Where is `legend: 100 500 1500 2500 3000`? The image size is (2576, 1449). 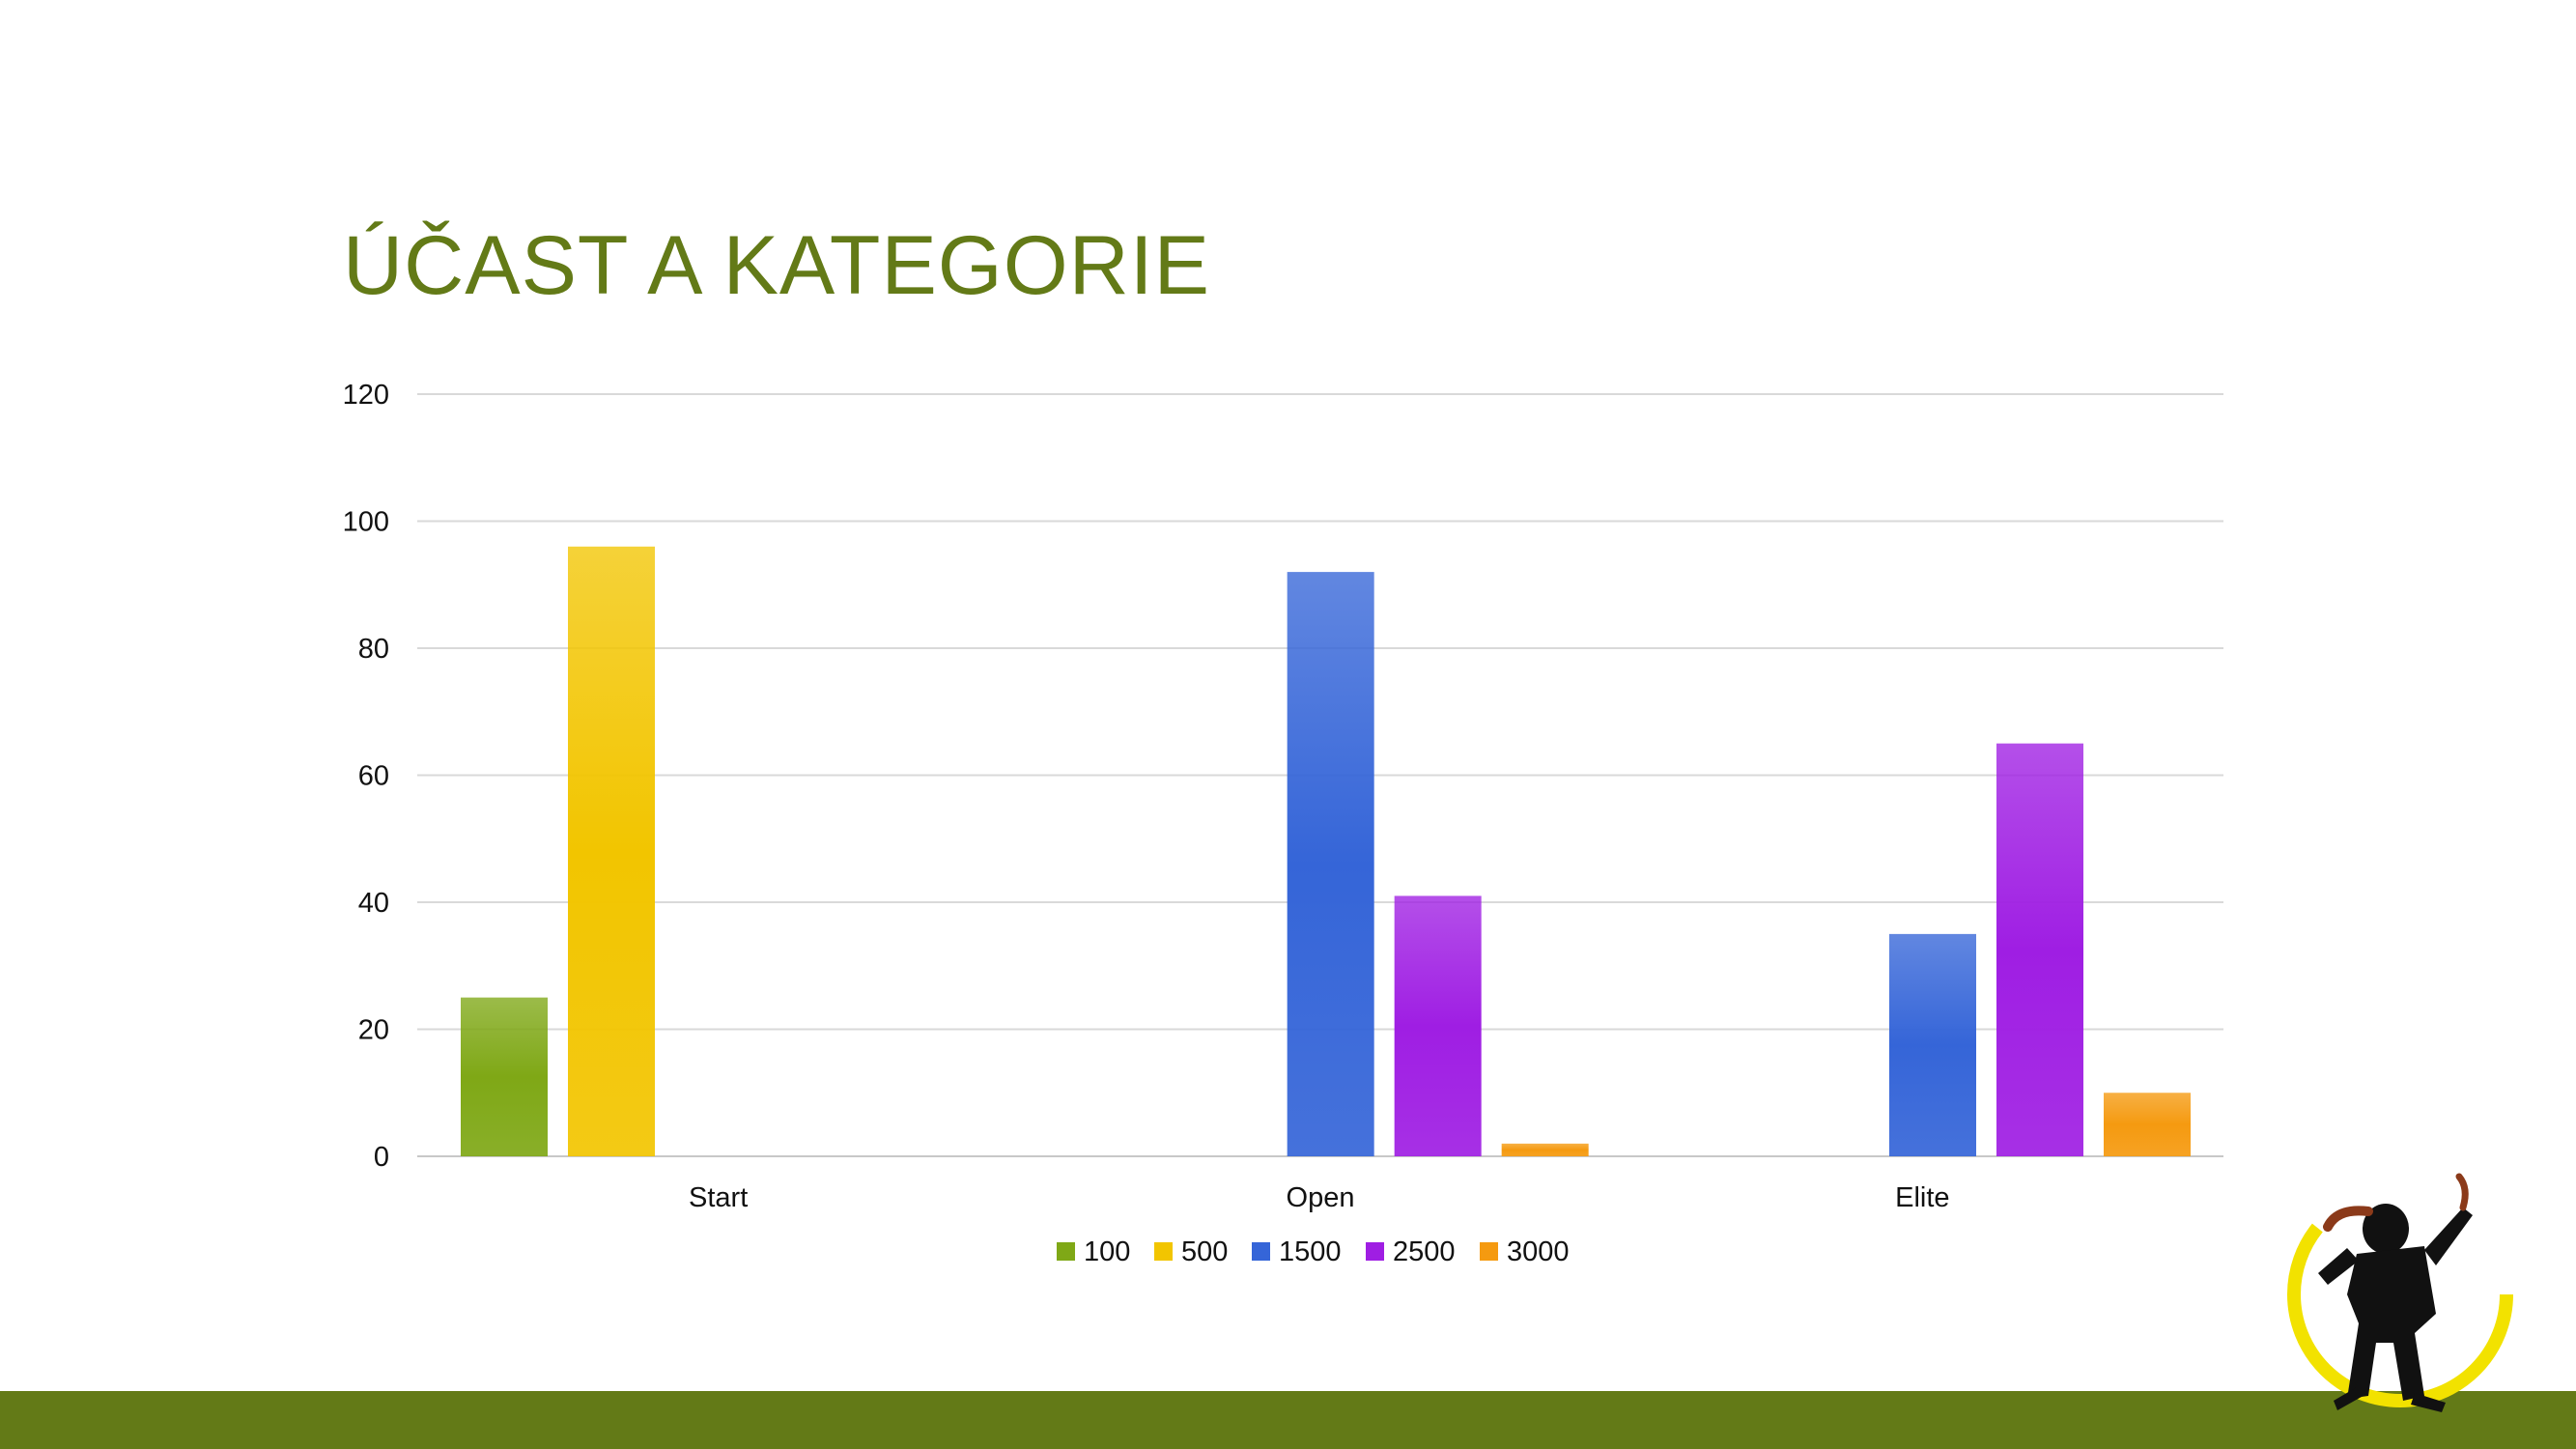
legend: 100 500 1500 2500 3000 is located at coordinates (1313, 1251).